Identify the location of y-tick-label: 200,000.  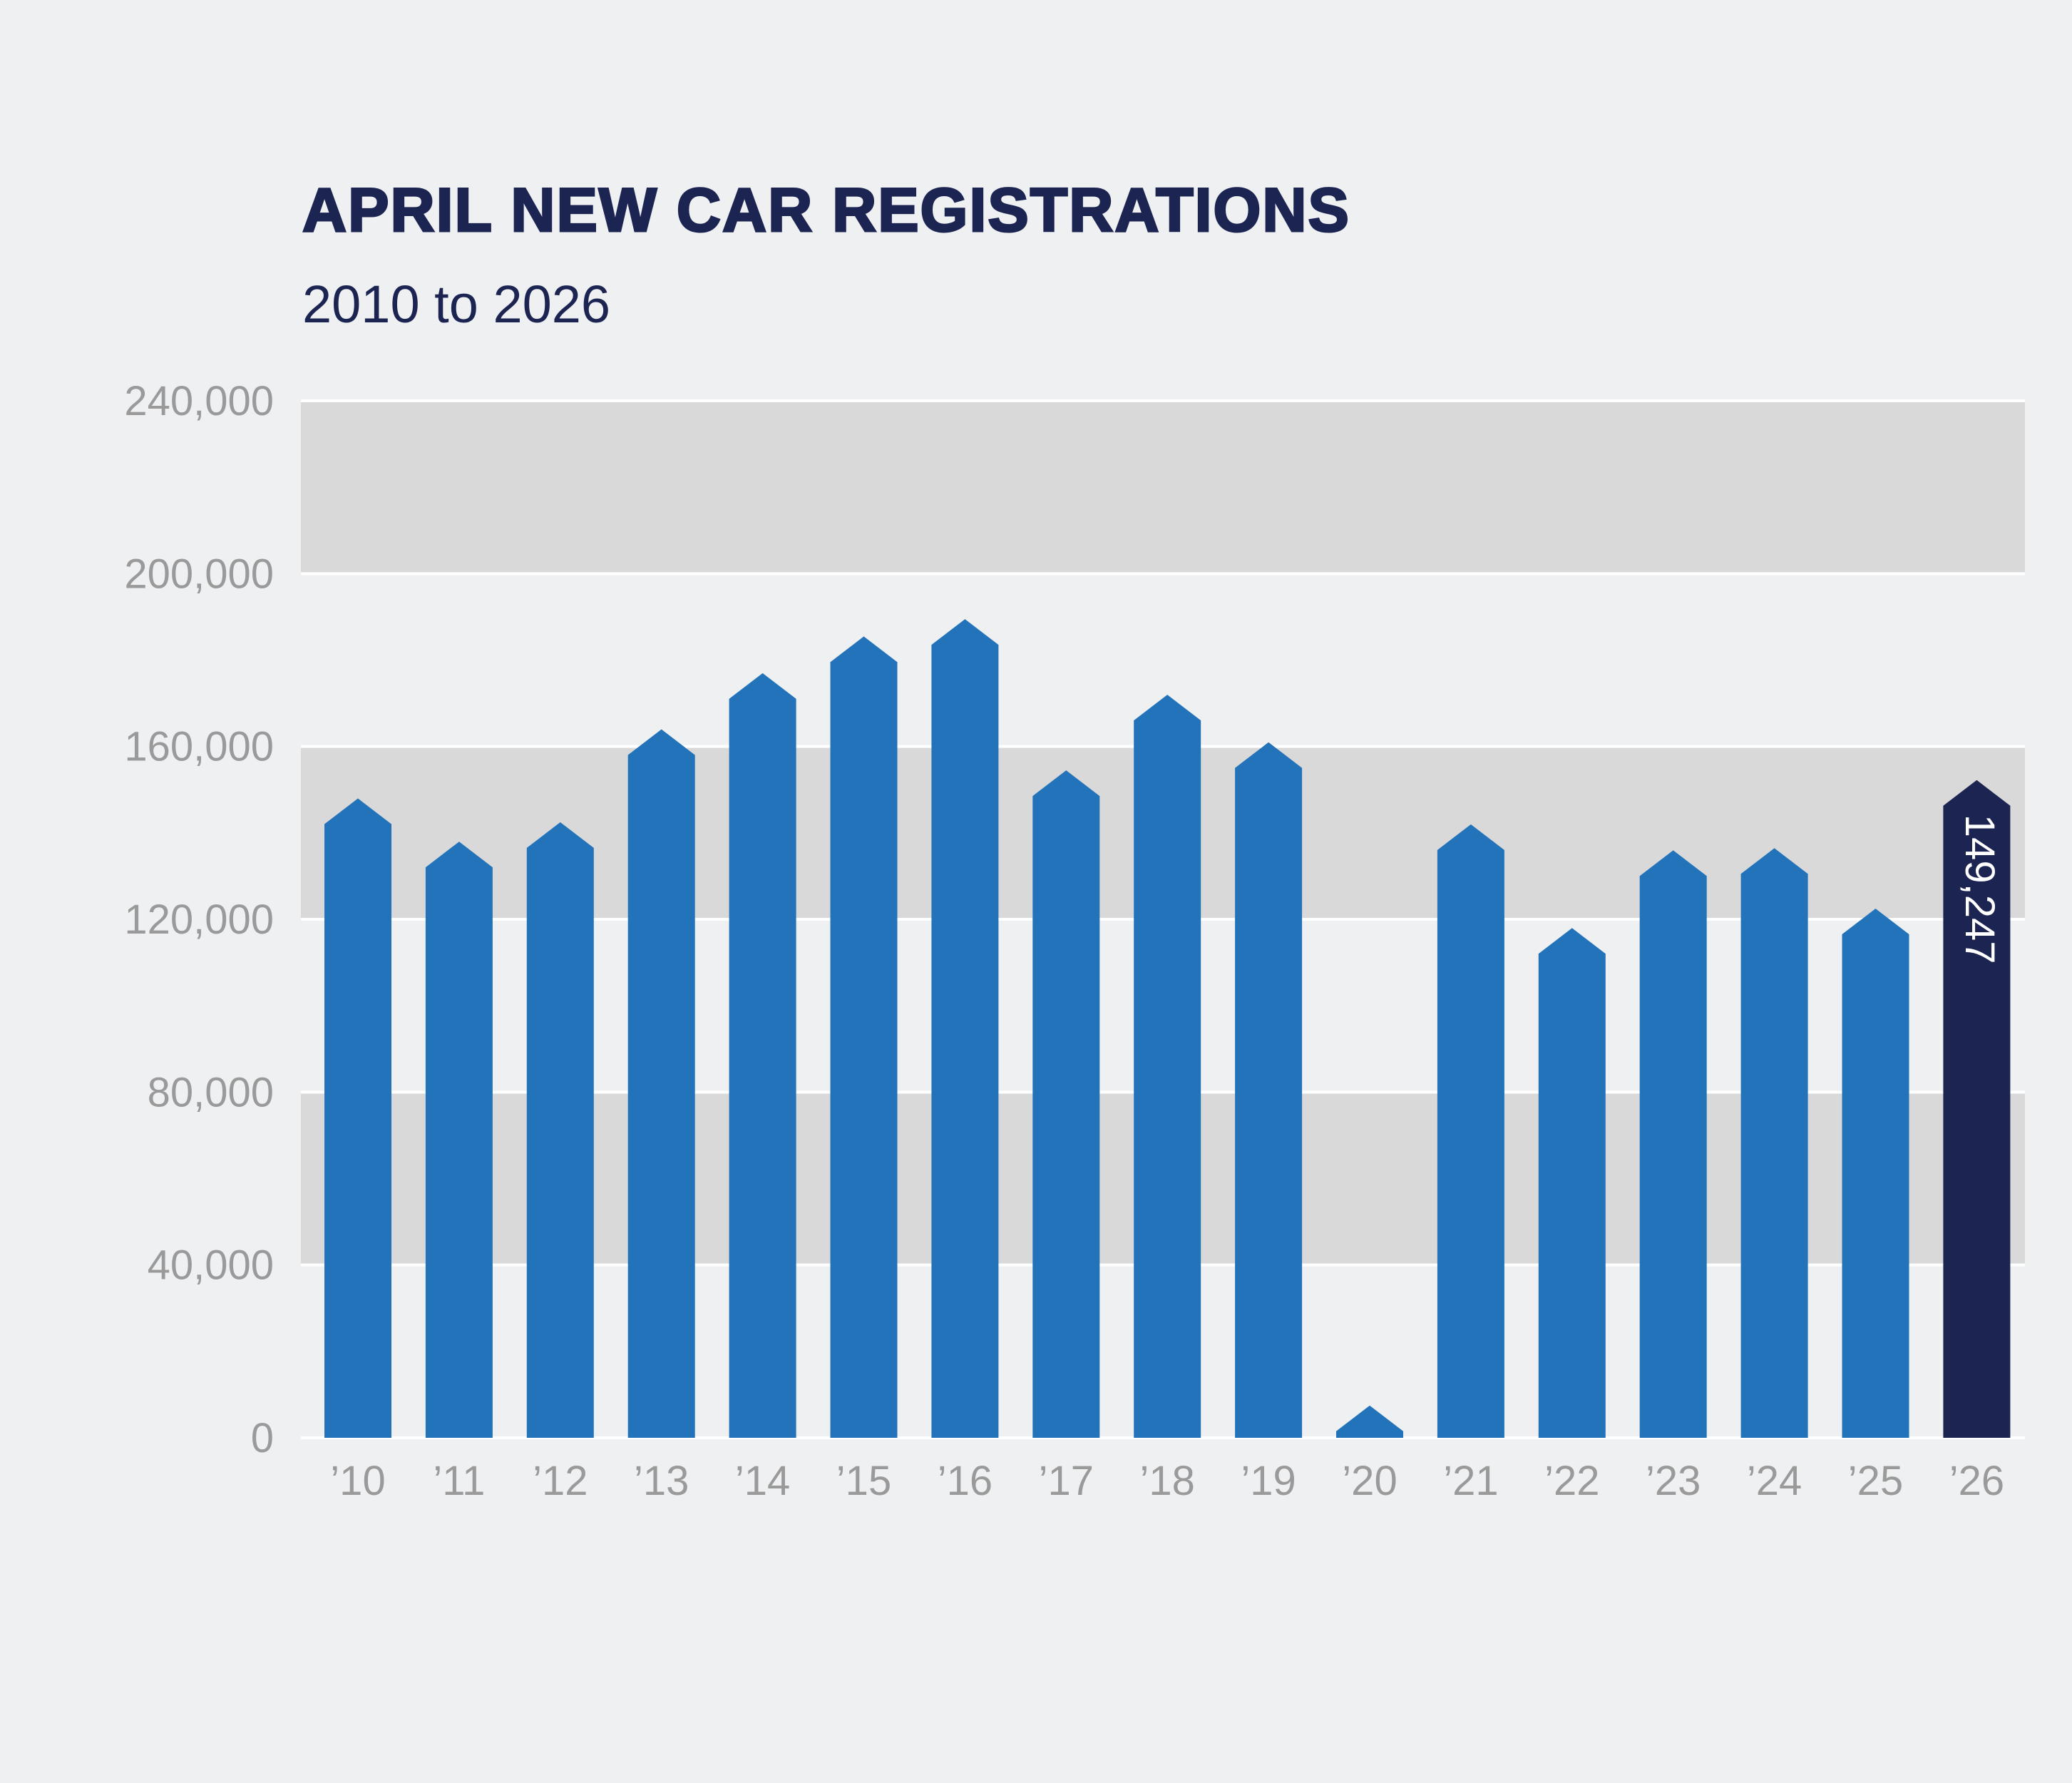
(199, 574).